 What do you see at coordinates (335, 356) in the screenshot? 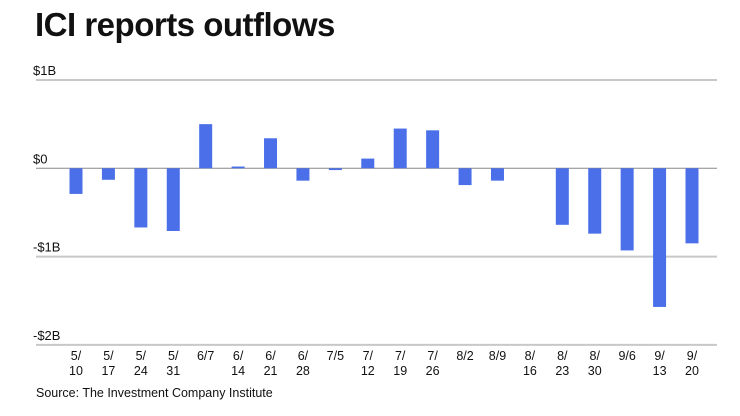
I see `x-tick-label: 7/5` at bounding box center [335, 356].